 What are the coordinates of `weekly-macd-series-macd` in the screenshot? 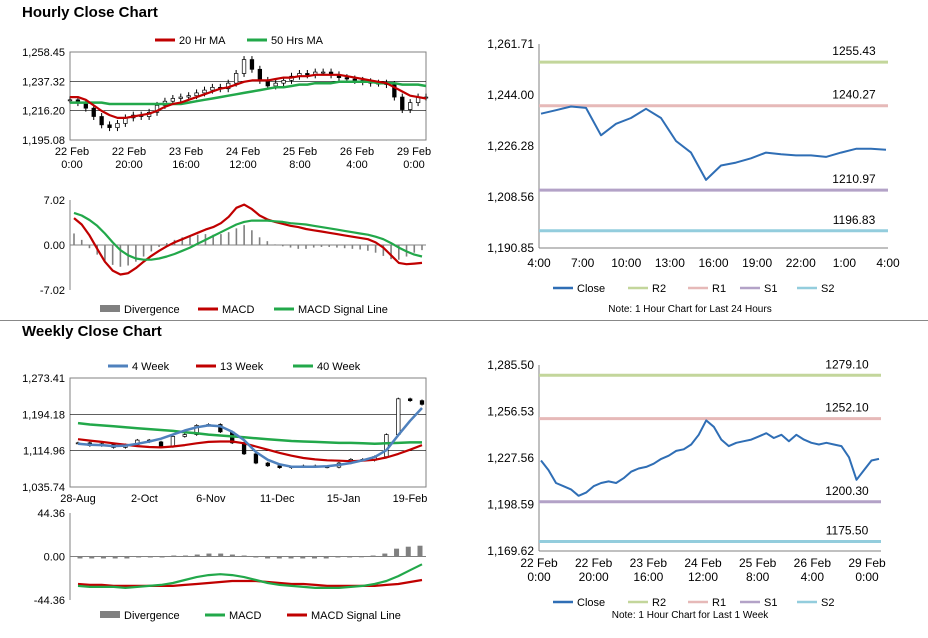 It's located at (250, 576).